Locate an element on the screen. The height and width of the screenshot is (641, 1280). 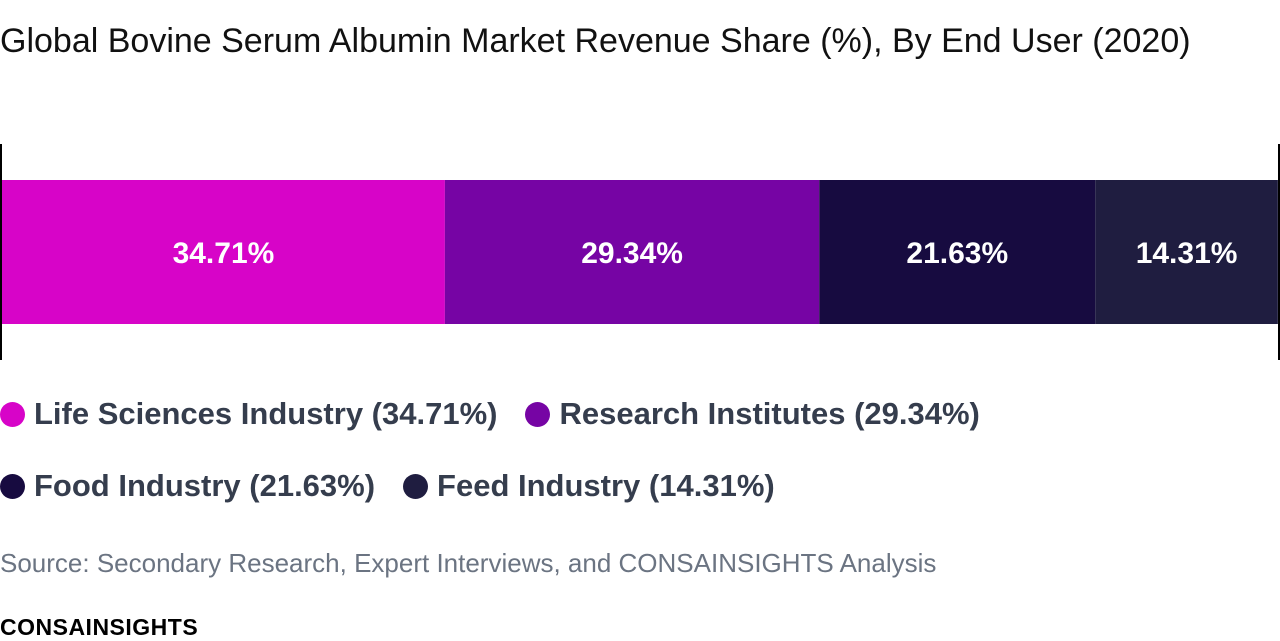
data-label-food-industry: 21.63% is located at coordinates (957, 253).